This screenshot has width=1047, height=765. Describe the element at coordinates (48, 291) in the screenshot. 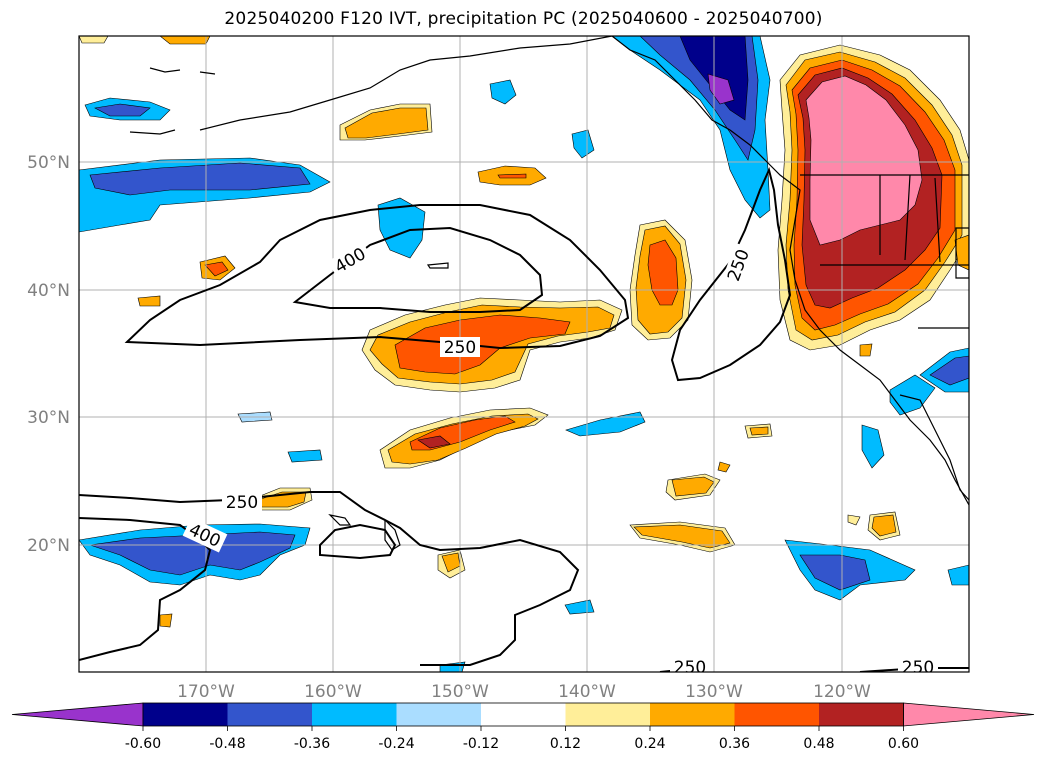

I see `lat-tick-40n: 40°N` at that location.